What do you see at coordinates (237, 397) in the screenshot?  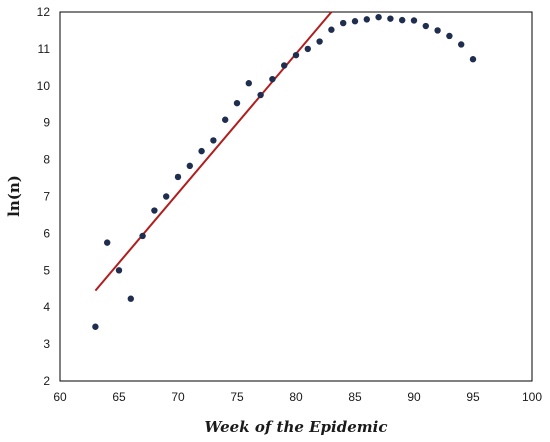 I see `x-tick-label: 75` at bounding box center [237, 397].